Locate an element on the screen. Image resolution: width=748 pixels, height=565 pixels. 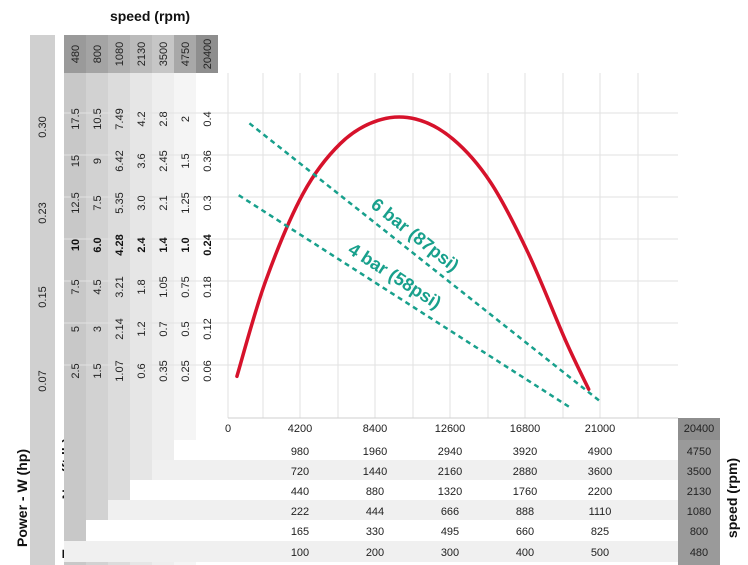
x-tick-label: 12600 is located at coordinates (450, 429).